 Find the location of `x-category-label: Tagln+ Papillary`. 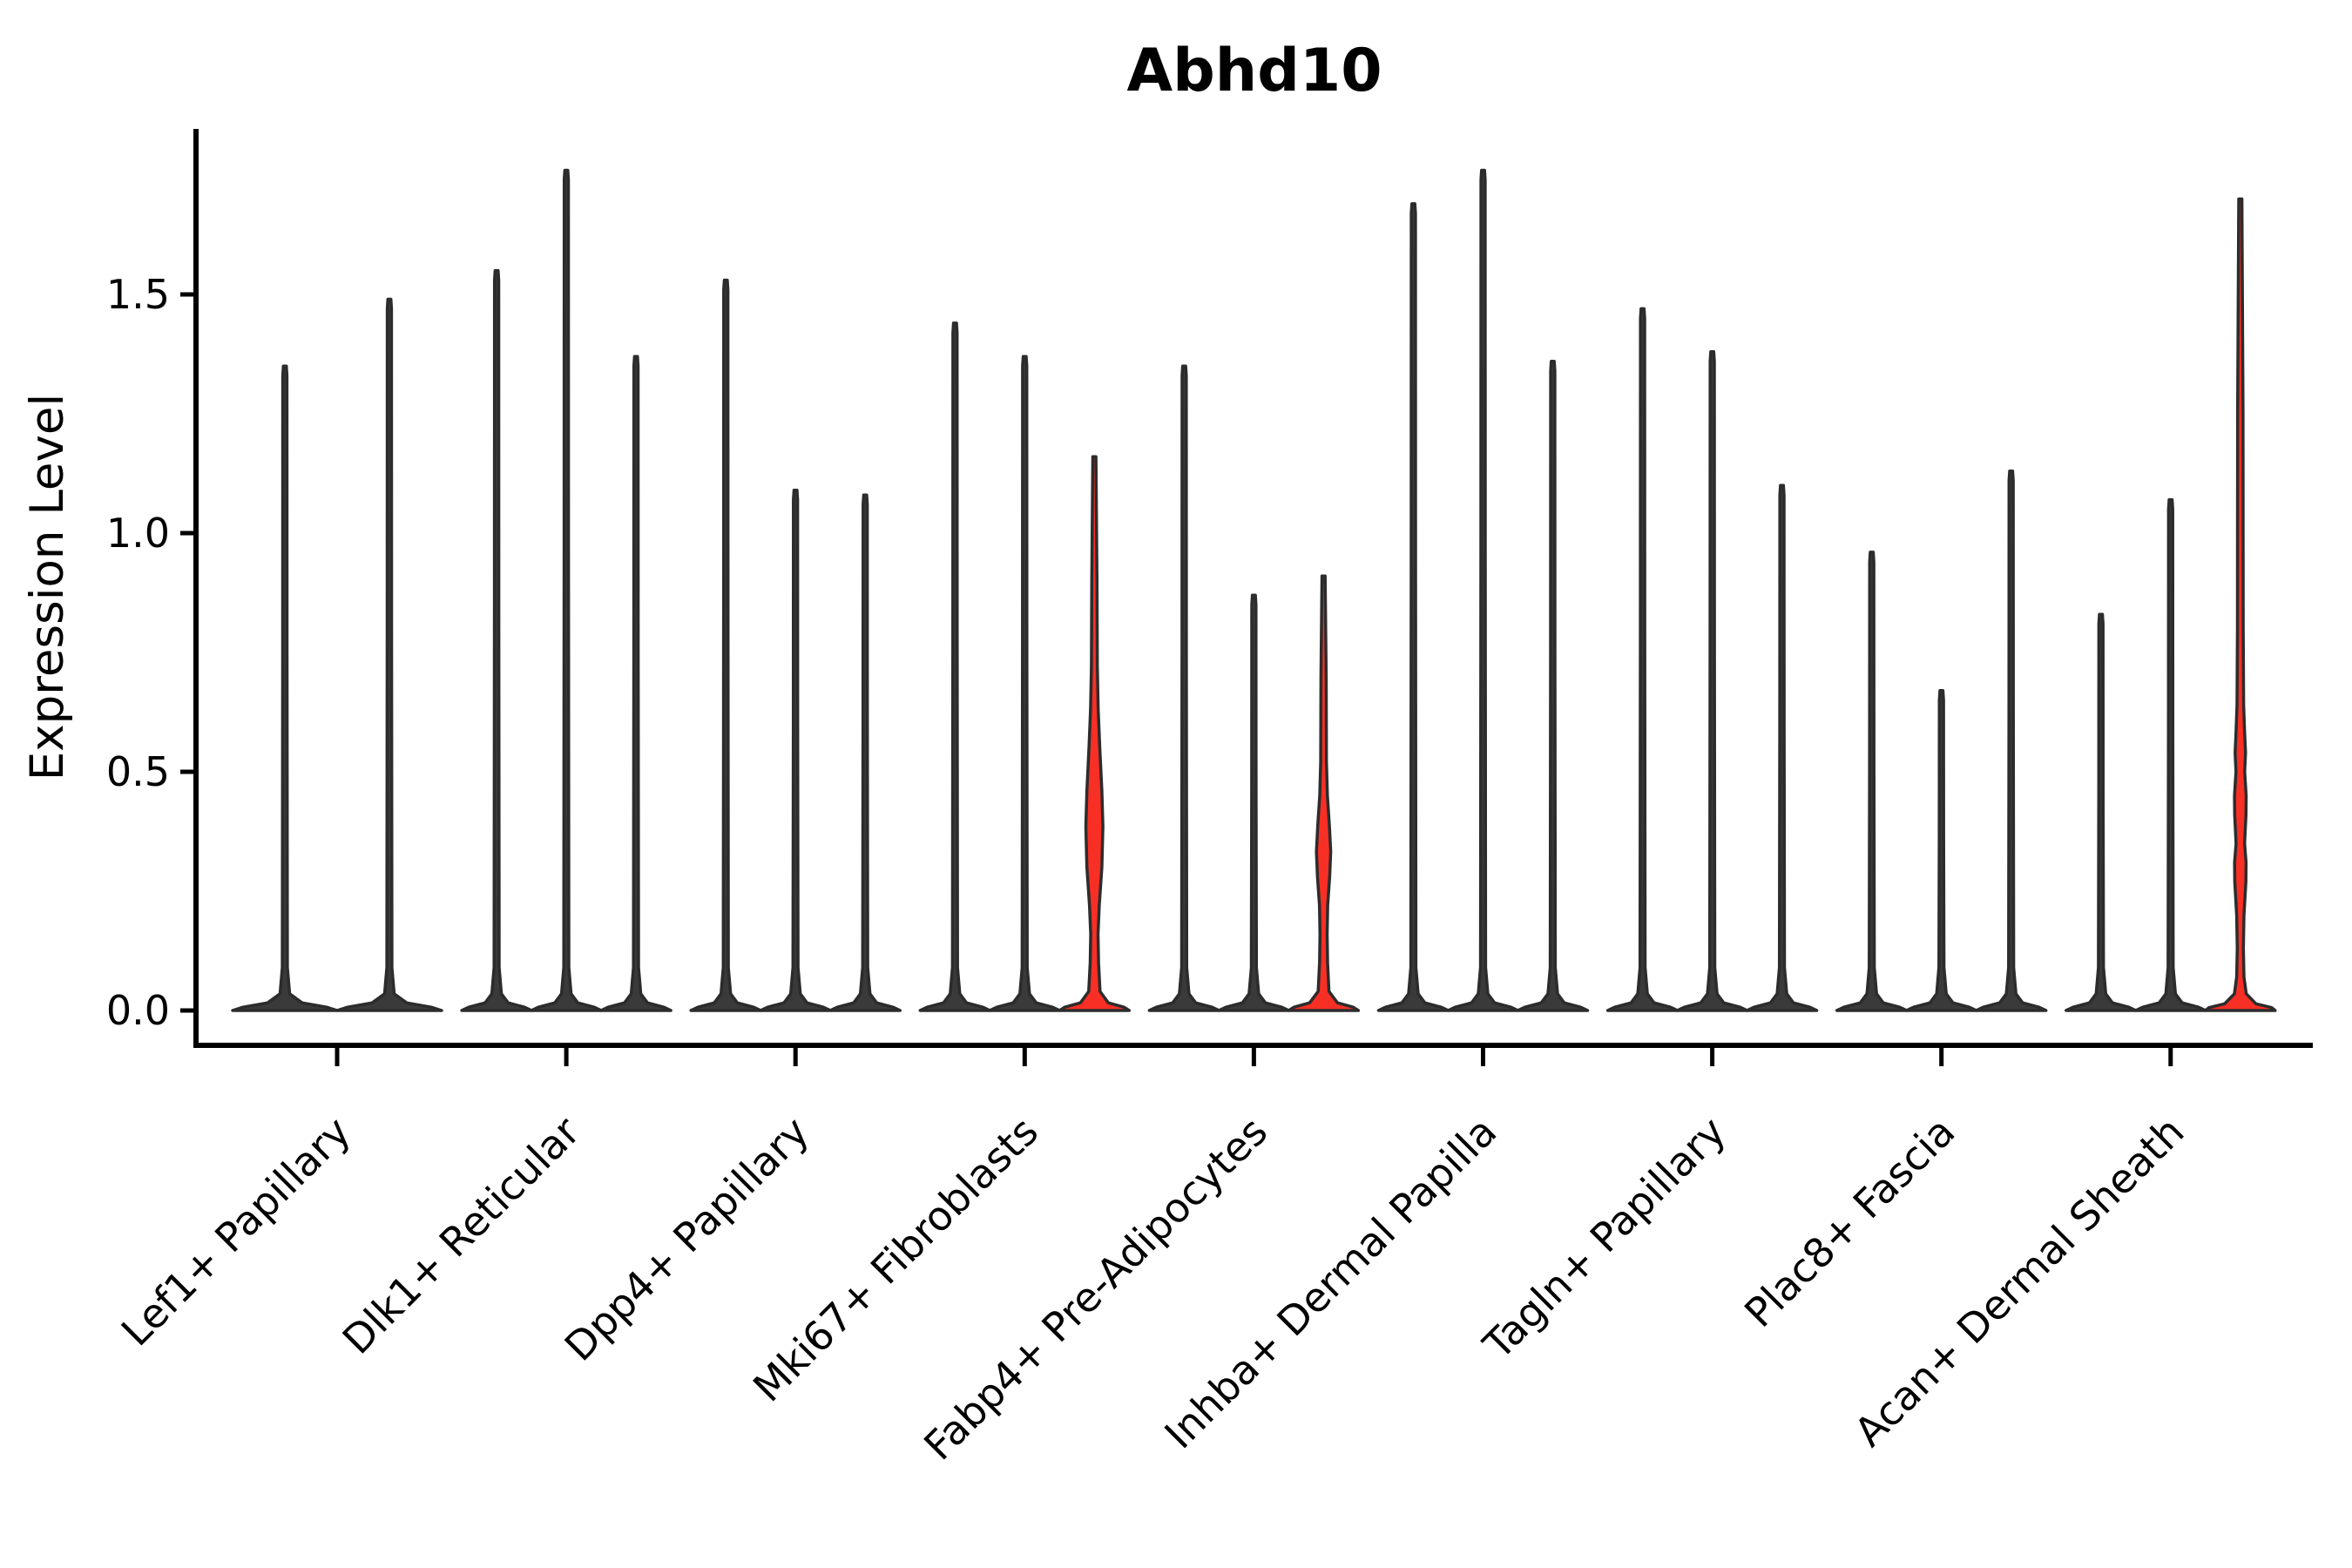

x-category-label: Tagln+ Papillary is located at coordinates (1605, 1238).